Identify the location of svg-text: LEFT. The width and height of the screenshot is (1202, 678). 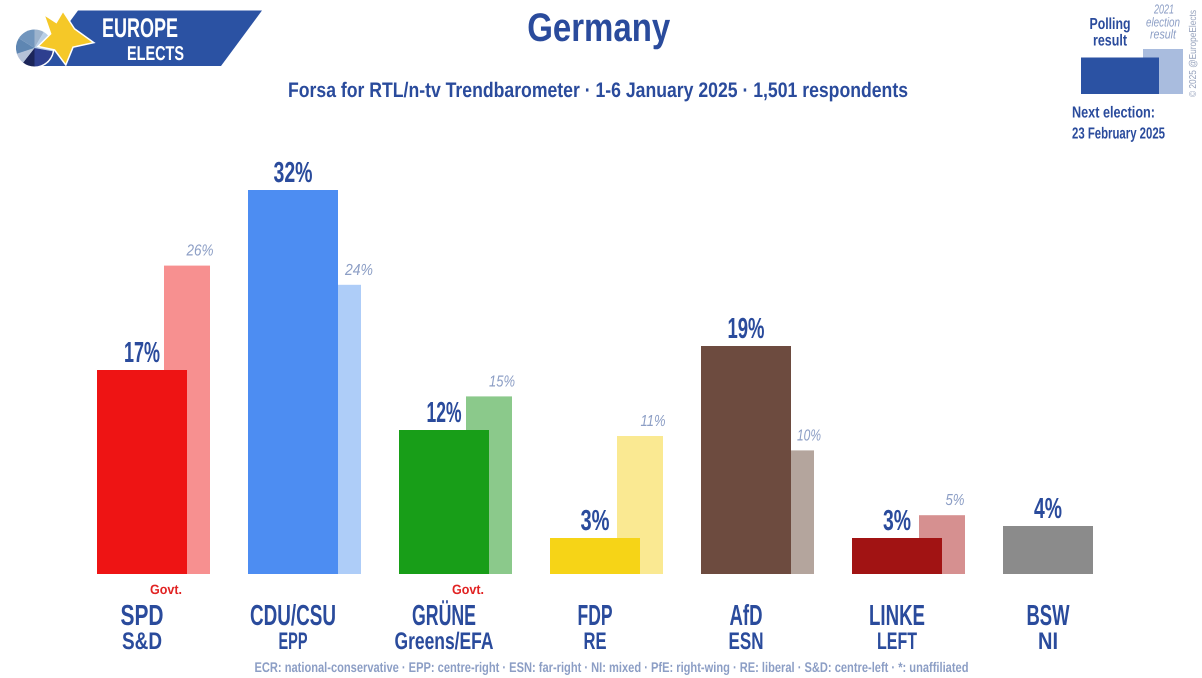
(897, 641).